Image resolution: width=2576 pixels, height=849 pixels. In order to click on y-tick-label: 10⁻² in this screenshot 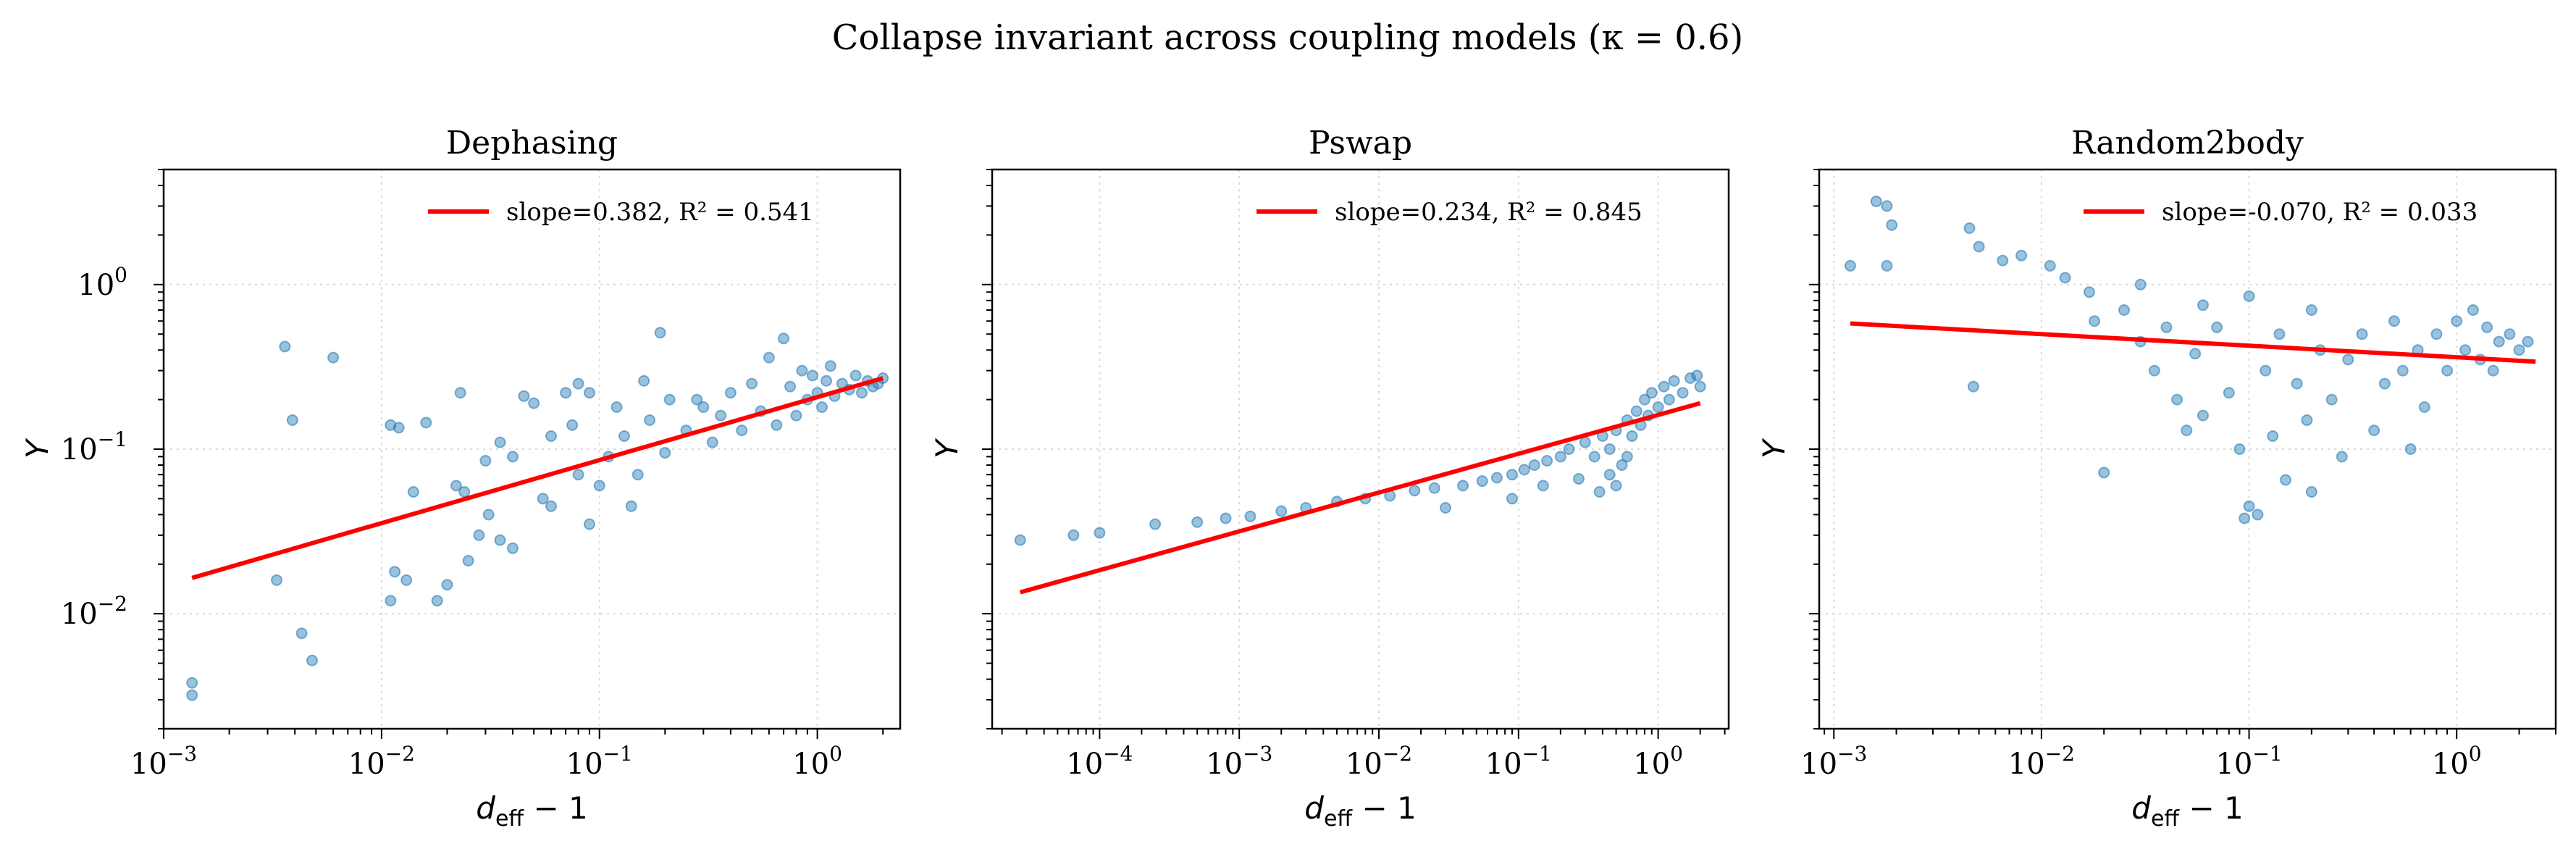, I will do `click(94, 611)`.